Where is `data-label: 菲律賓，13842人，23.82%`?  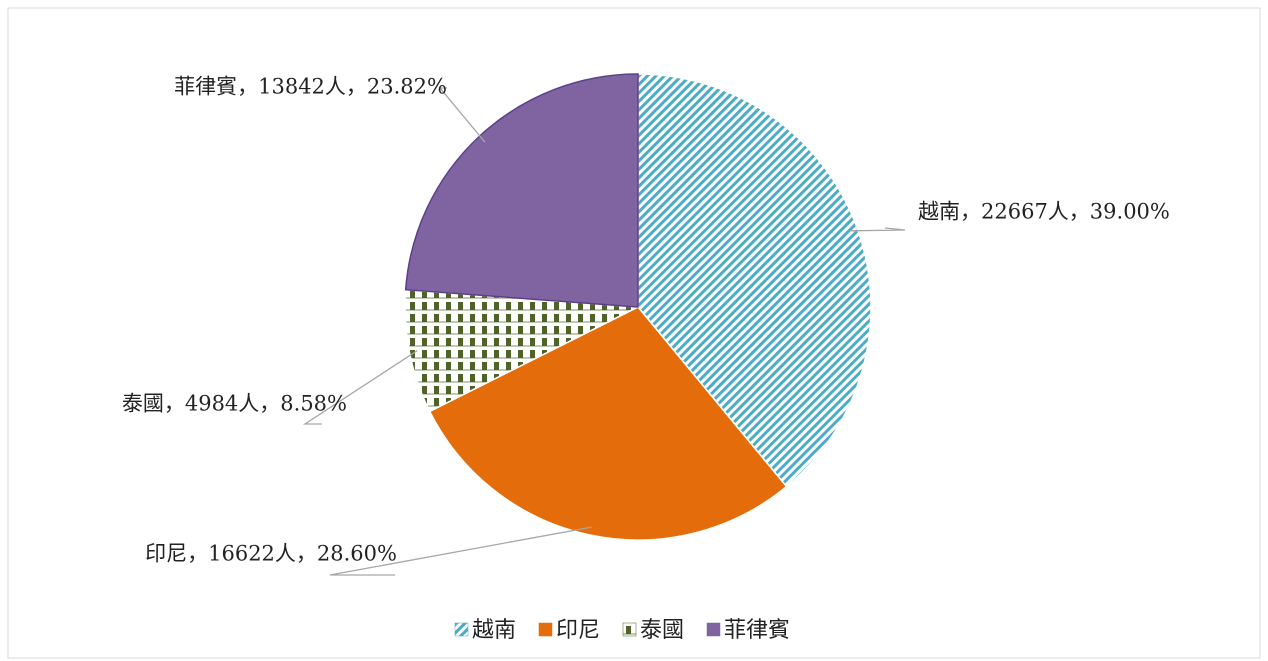
data-label: 菲律賓，13842人，23.82% is located at coordinates (310, 87).